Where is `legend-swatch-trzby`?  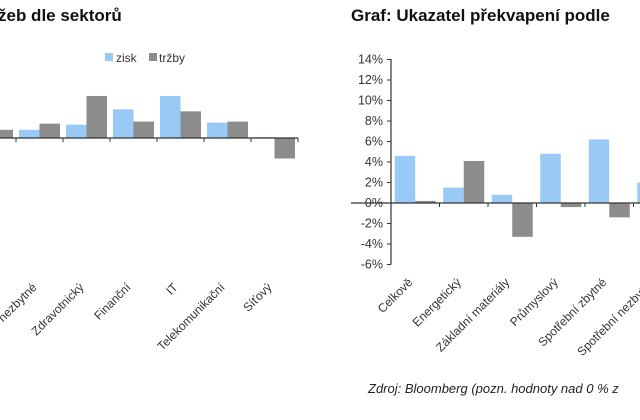 legend-swatch-trzby is located at coordinates (153, 57).